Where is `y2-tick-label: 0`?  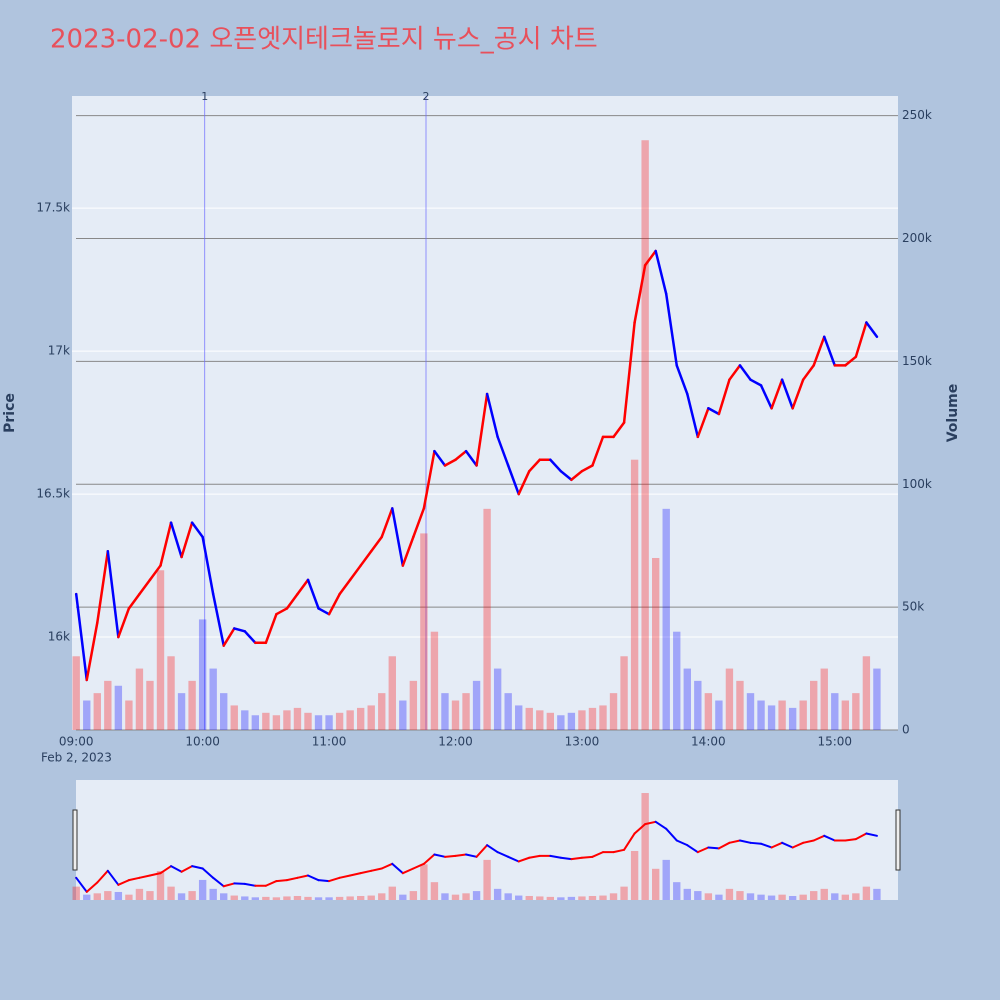 y2-tick-label: 0 is located at coordinates (906, 730).